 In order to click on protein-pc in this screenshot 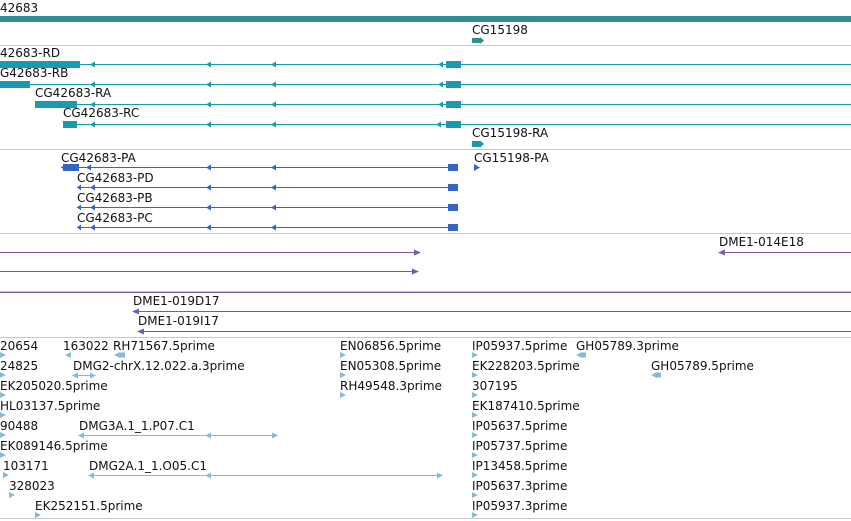, I will do `click(267, 227)`.